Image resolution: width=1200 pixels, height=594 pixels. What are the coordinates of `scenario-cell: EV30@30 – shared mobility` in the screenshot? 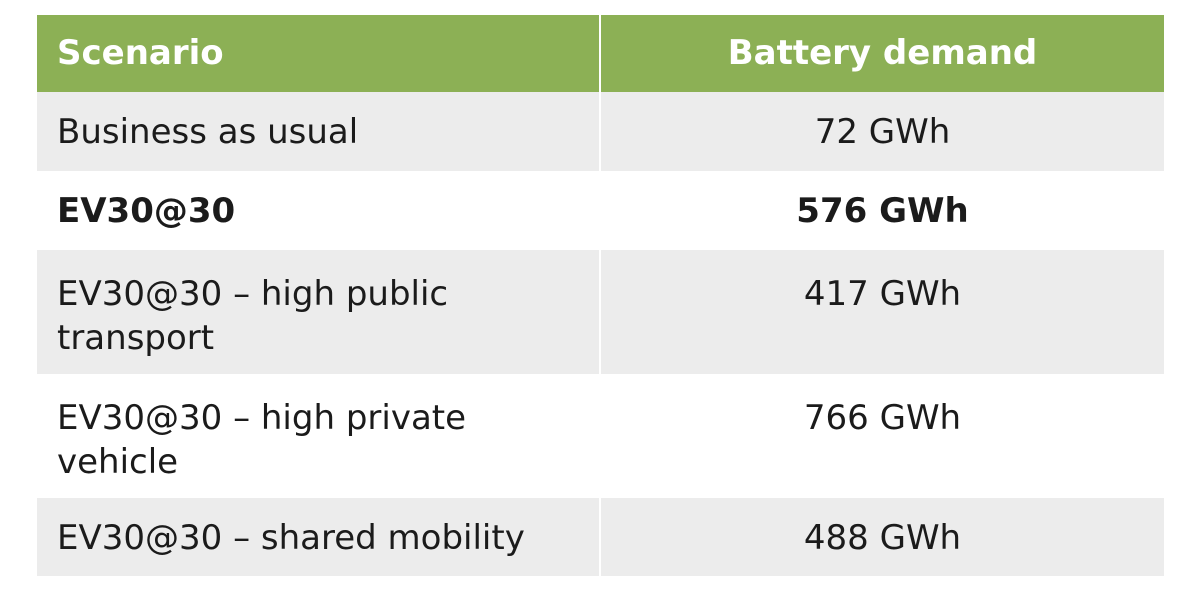 It's located at (319, 537).